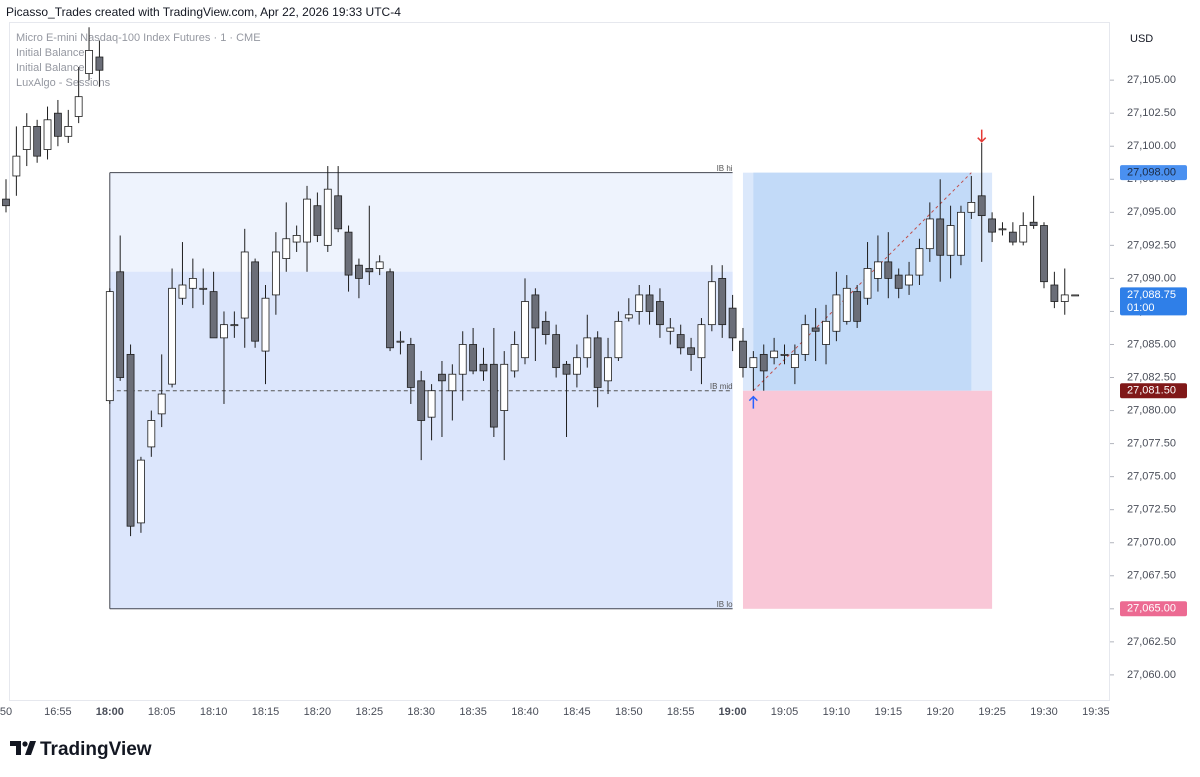  What do you see at coordinates (889, 712) in the screenshot?
I see `x-tick-label: 19:15` at bounding box center [889, 712].